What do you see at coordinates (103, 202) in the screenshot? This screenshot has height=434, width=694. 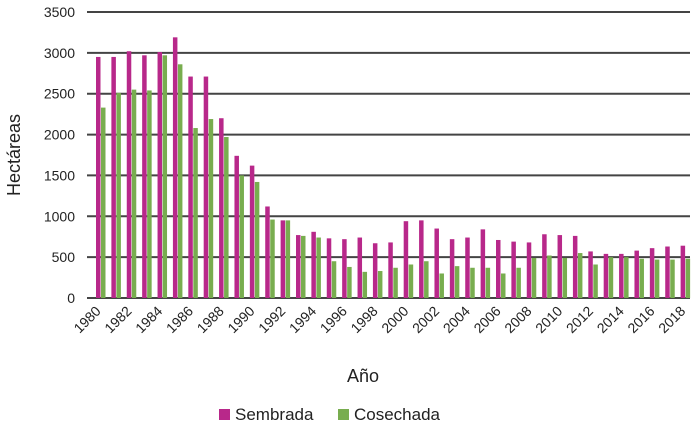 I see `bar-cosechada-1980` at bounding box center [103, 202].